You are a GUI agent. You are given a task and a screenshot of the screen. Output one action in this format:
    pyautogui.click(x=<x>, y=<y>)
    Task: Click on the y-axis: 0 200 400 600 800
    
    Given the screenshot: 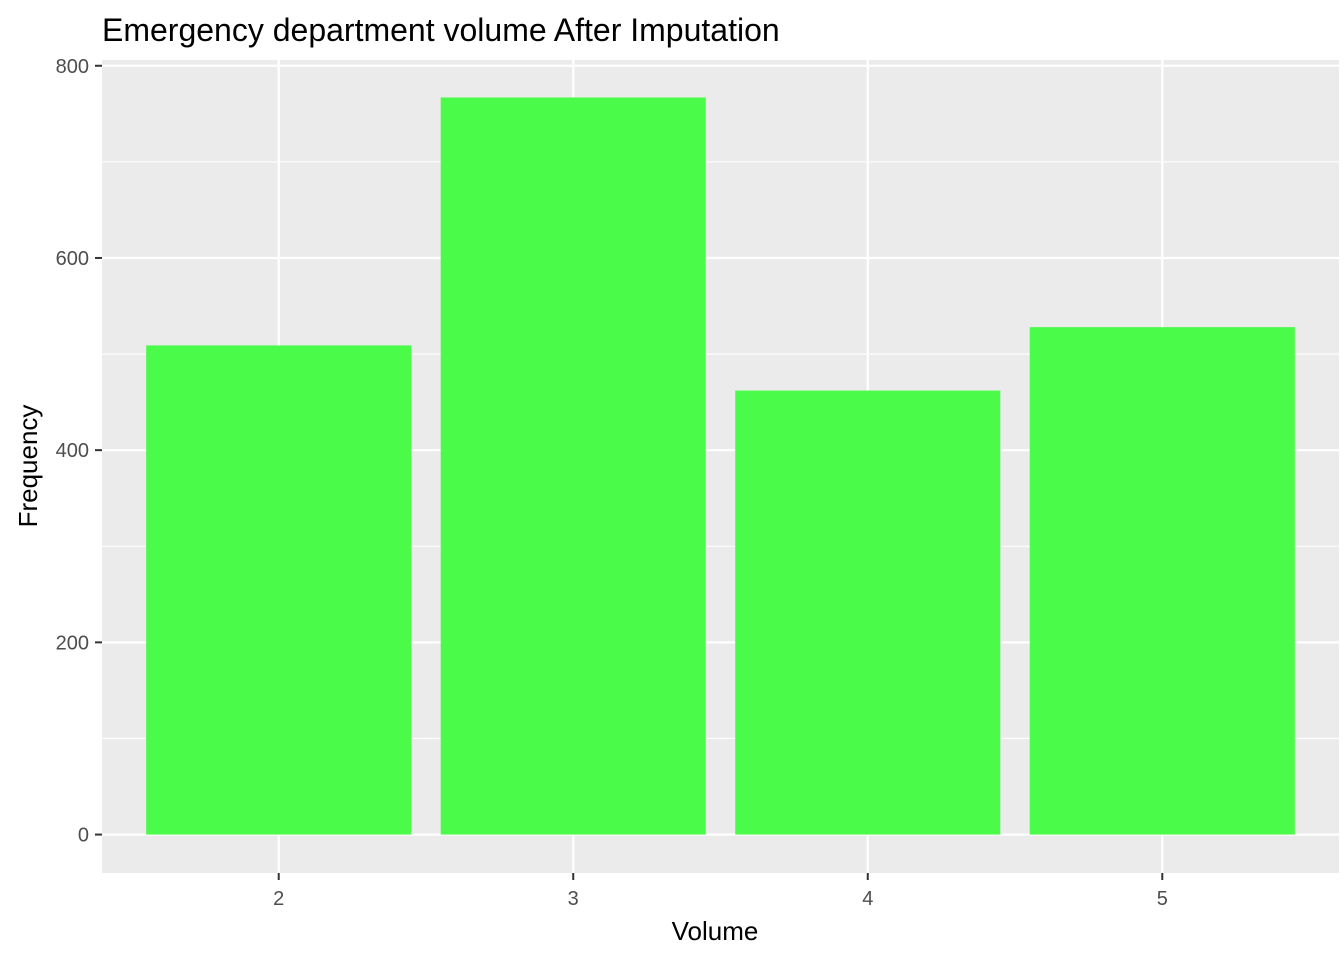 What is the action you would take?
    pyautogui.click(x=79, y=451)
    